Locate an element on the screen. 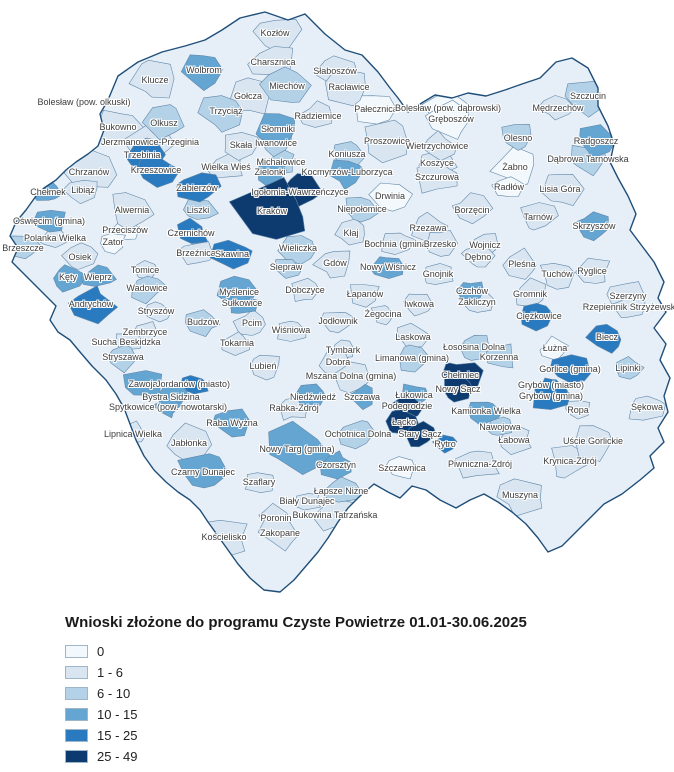 This screenshot has width=674, height=772. region-shape-gromnik is located at coordinates (531, 292).